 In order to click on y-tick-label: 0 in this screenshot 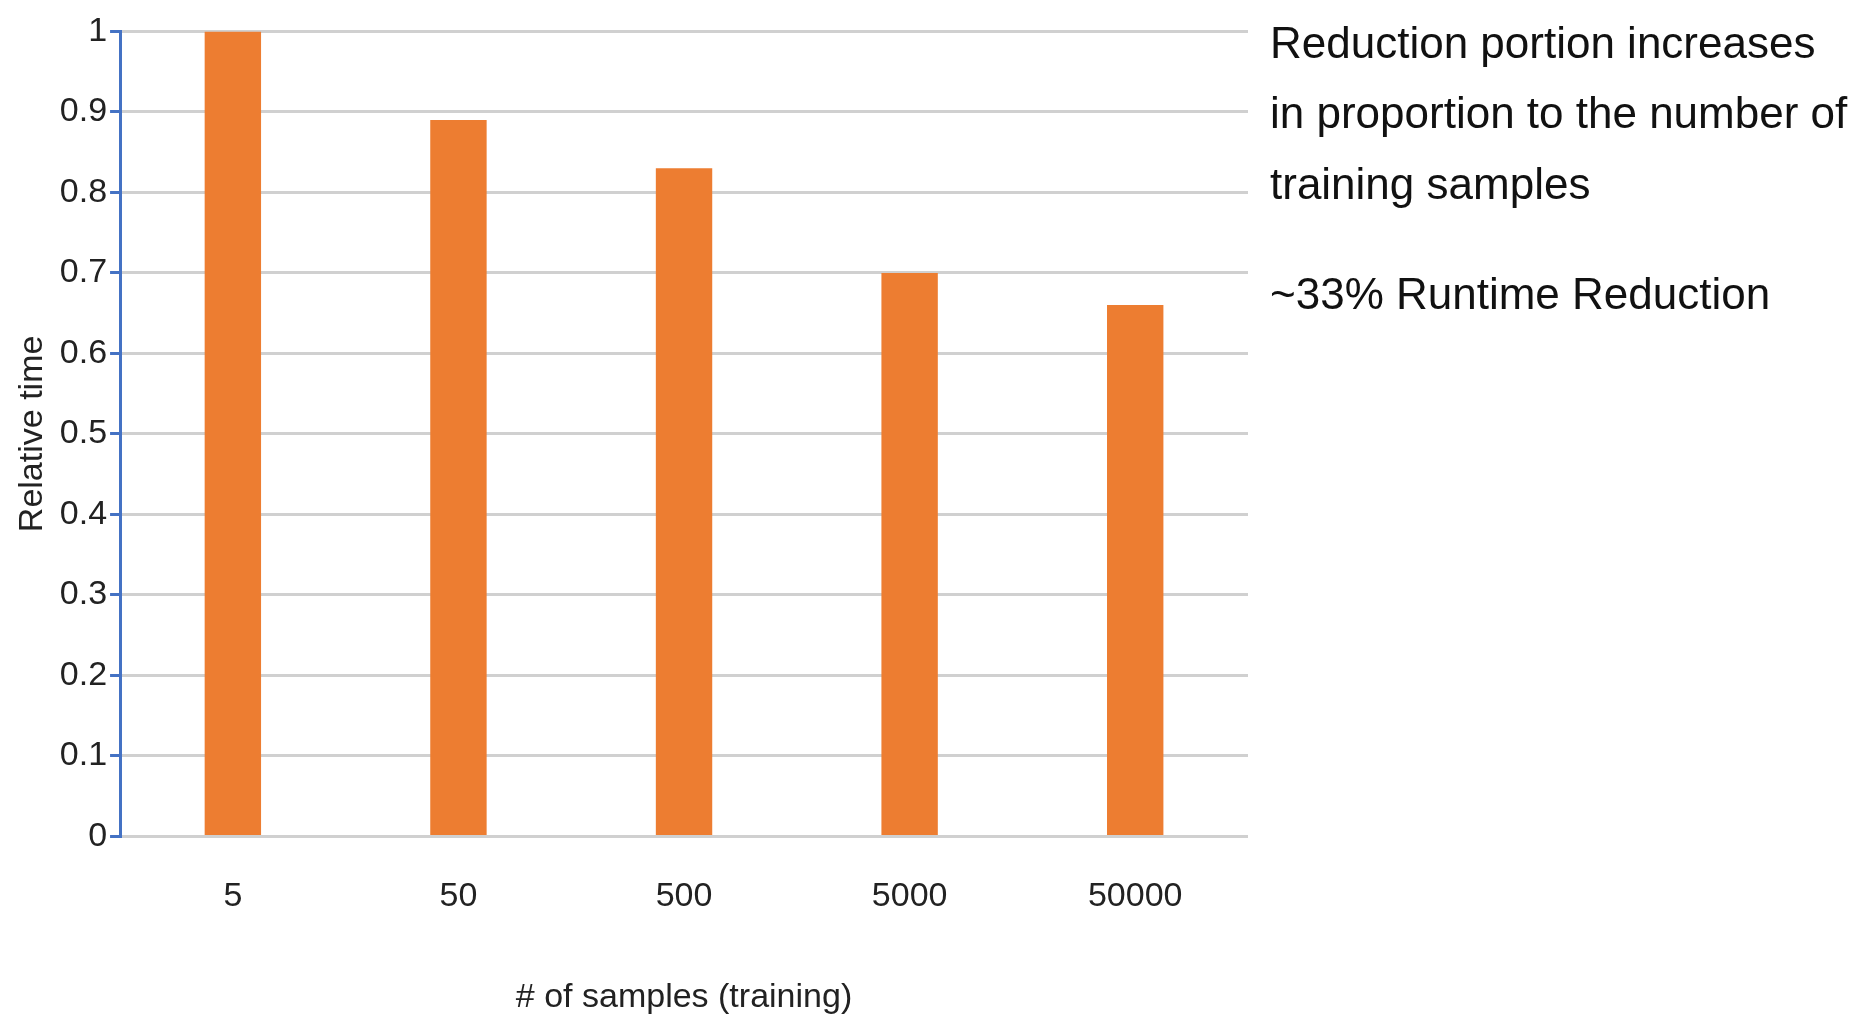, I will do `click(98, 833)`.